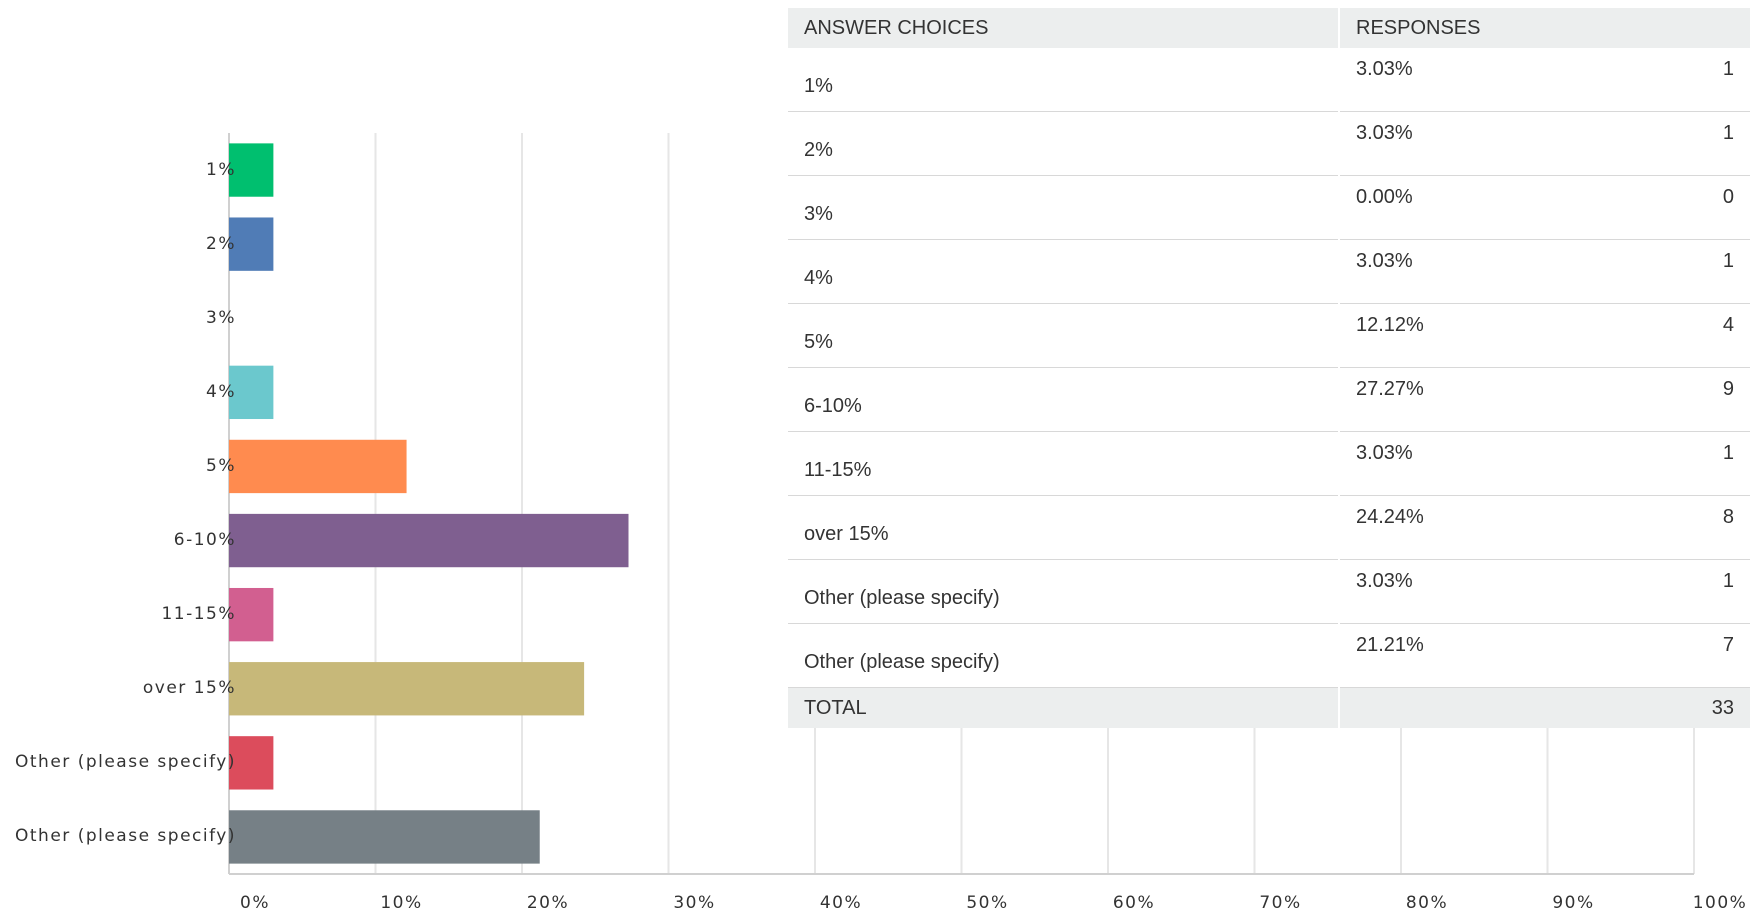 The image size is (1756, 918). What do you see at coordinates (548, 903) in the screenshot?
I see `x-tick-label: 20%` at bounding box center [548, 903].